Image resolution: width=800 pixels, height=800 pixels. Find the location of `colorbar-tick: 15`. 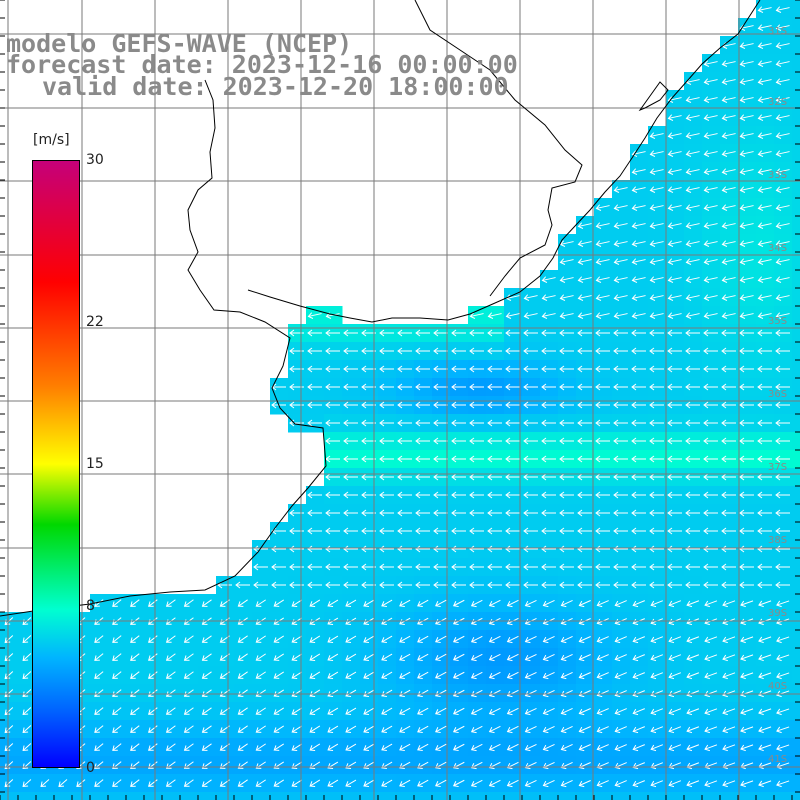

colorbar-tick: 15 is located at coordinates (95, 464).